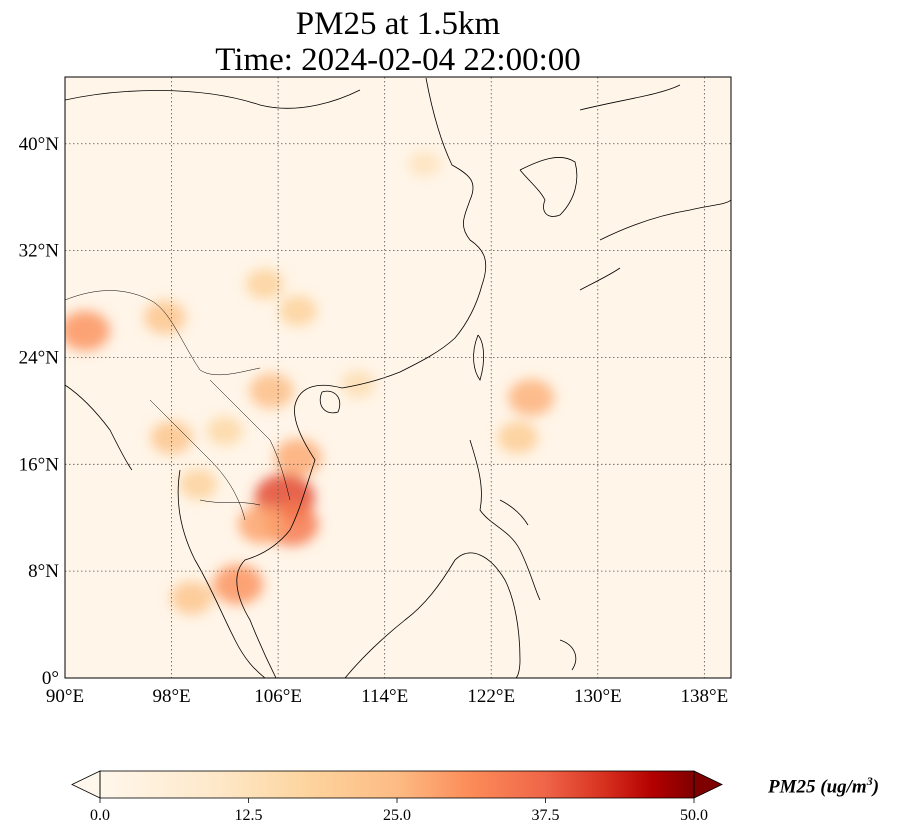 Image resolution: width=905 pixels, height=836 pixels. What do you see at coordinates (705, 696) in the screenshot?
I see `x-tick-label: 138°E` at bounding box center [705, 696].